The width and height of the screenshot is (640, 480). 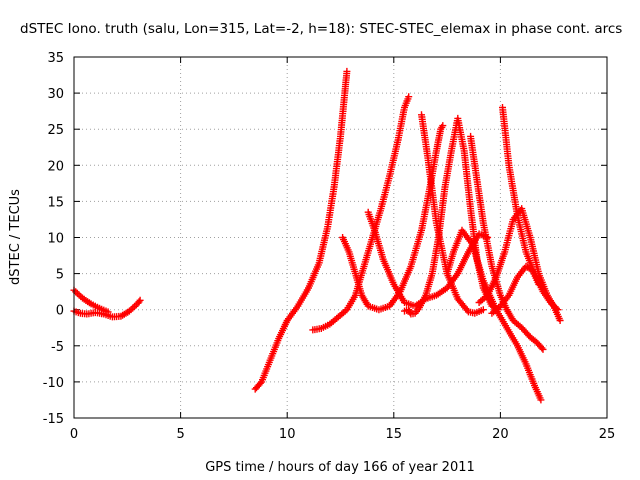 I want to click on y-axis-label: dSTEC / TECUs, so click(x=15, y=237).